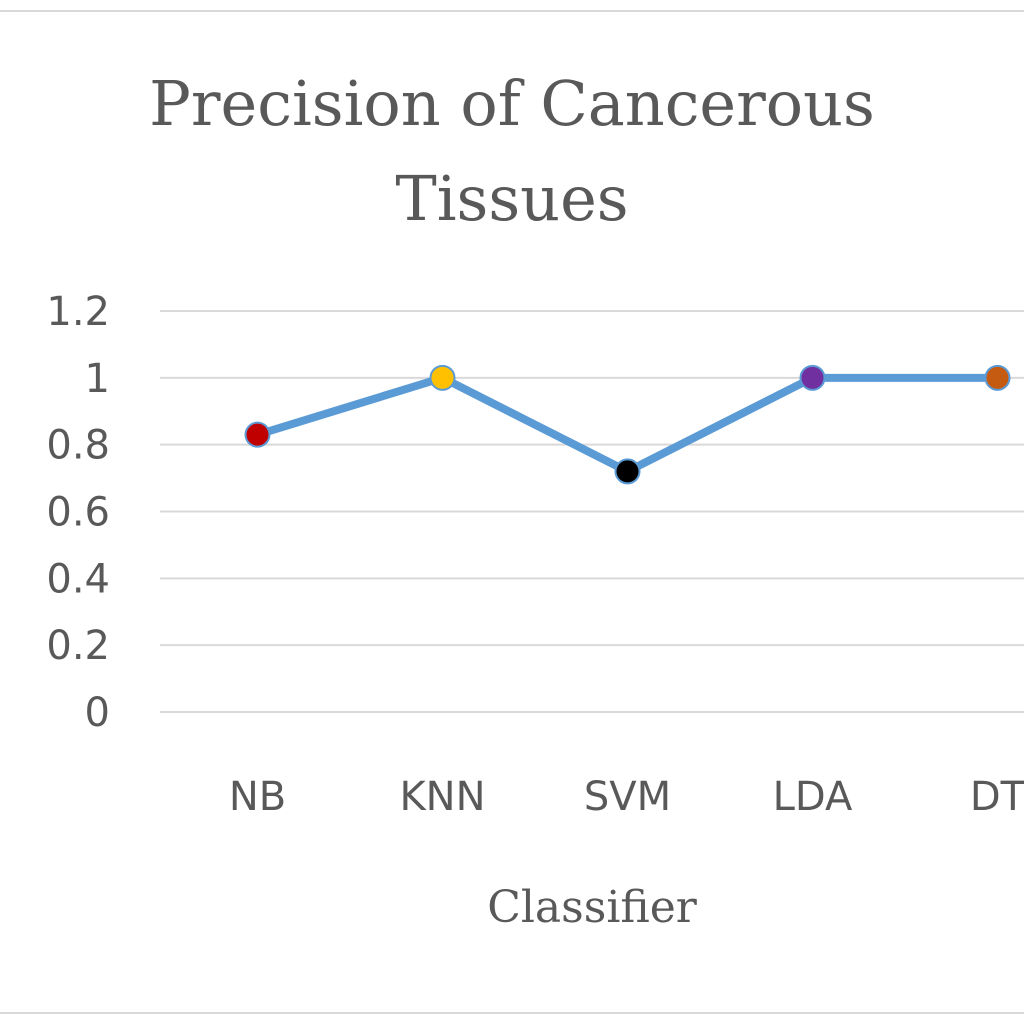  I want to click on x-tick-label: LDA, so click(813, 797).